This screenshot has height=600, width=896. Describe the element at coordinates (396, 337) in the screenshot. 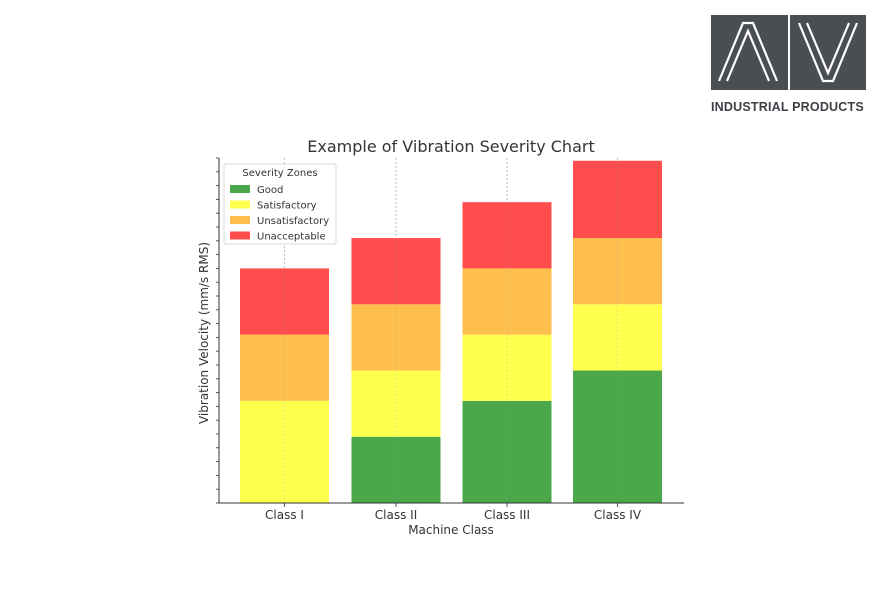

I see `bar-class-ii-unsatisfactory` at that location.